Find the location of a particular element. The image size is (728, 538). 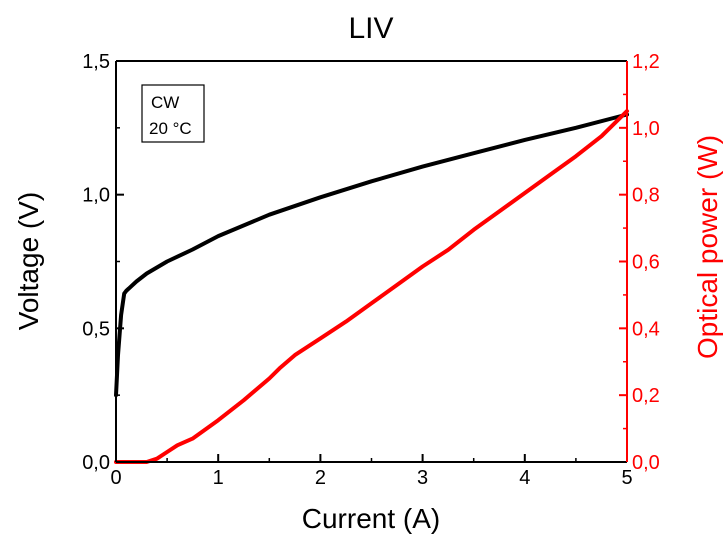

x-tick-label: 1 is located at coordinates (218, 478).